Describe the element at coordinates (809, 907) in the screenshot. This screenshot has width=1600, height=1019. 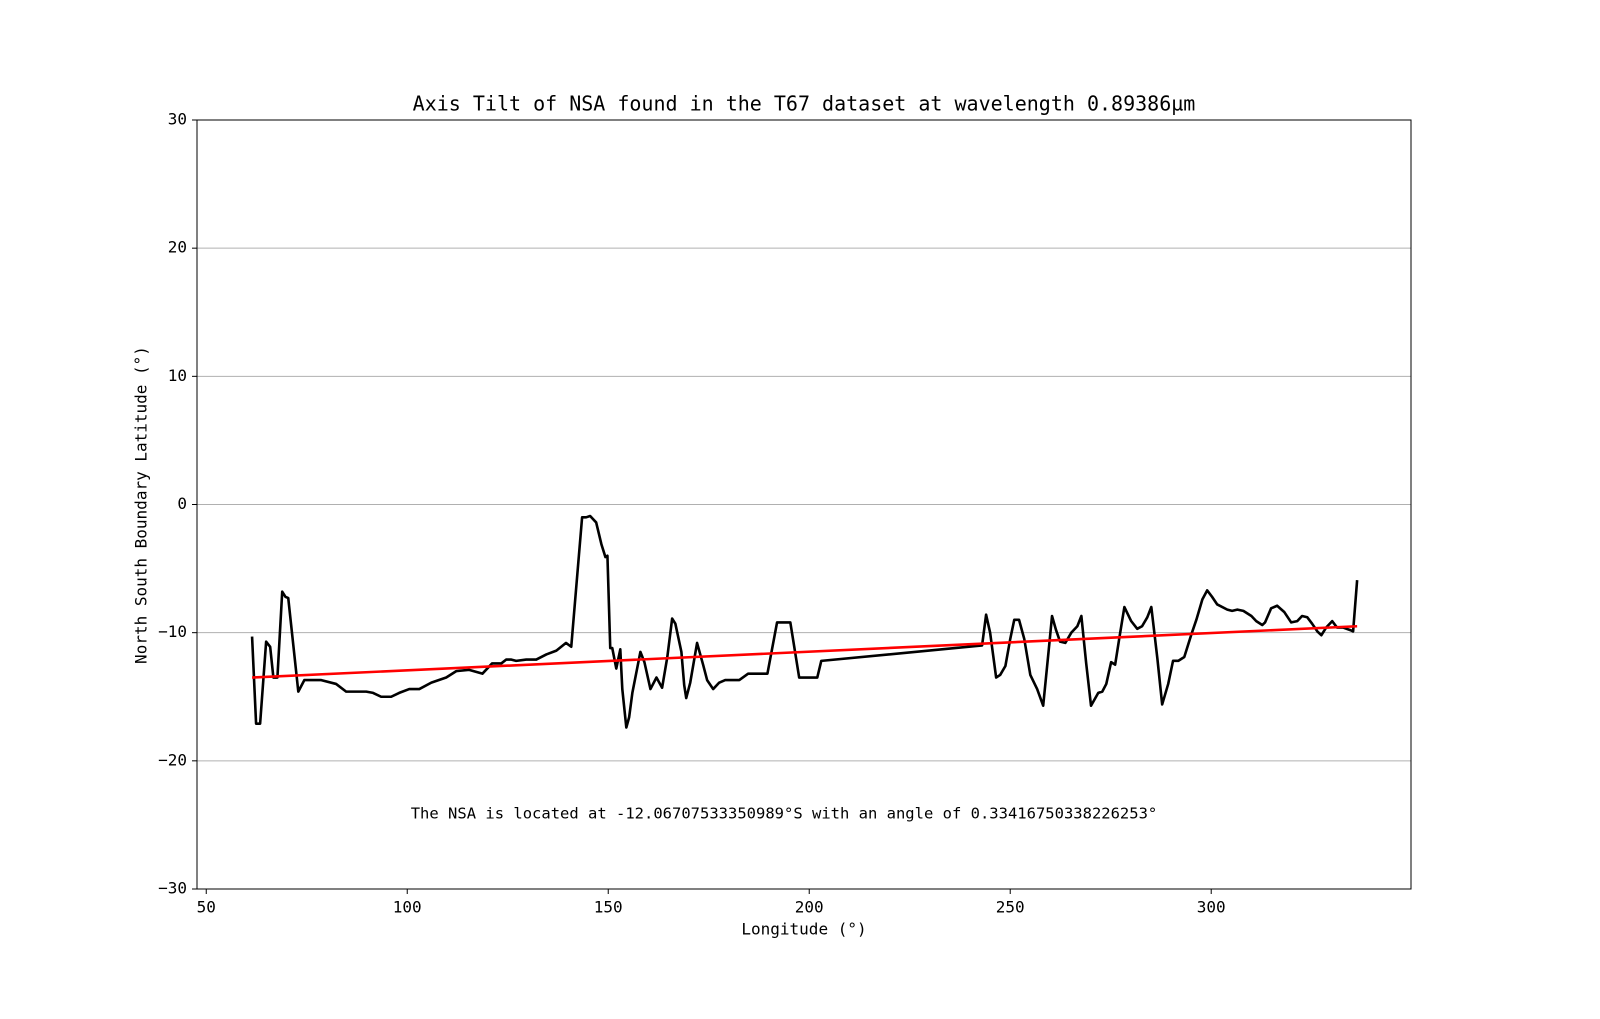
I see `x-tick-label: 200` at that location.